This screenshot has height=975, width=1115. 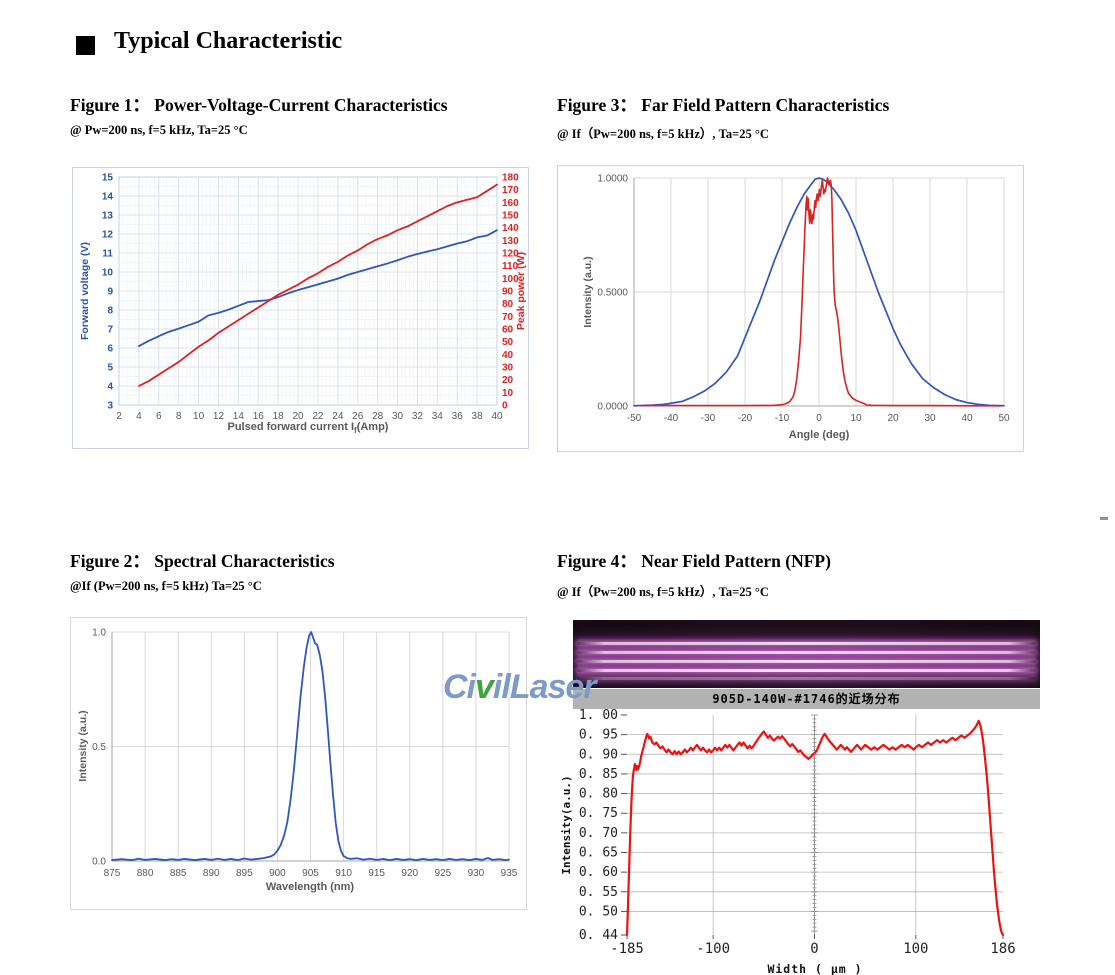 I want to click on watermark-text-pre: Ci, so click(x=459, y=687).